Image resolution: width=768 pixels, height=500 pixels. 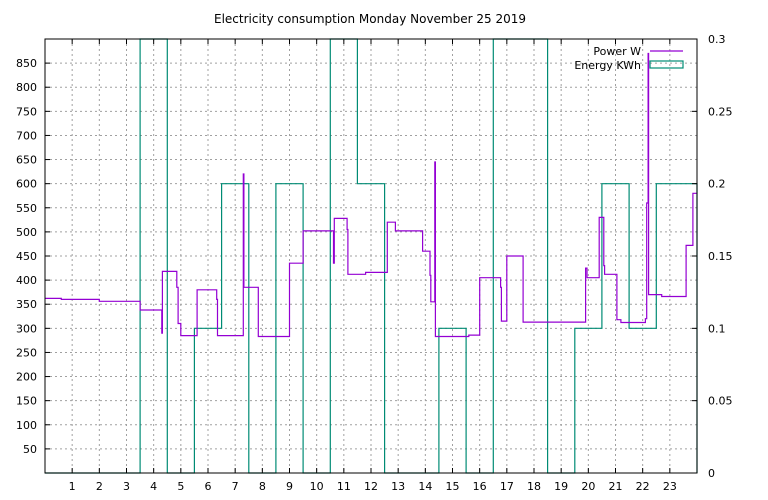 What do you see at coordinates (507, 486) in the screenshot?
I see `x-tick-label: 17` at bounding box center [507, 486].